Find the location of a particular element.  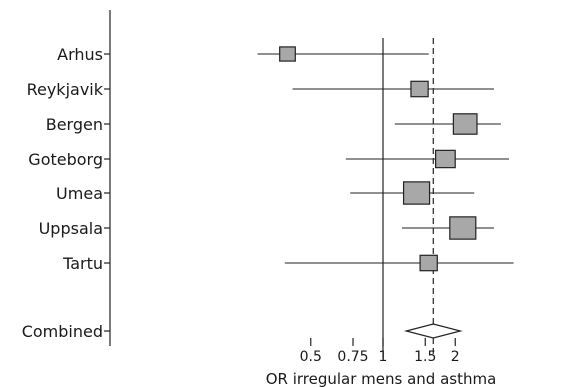

study-label: Umea is located at coordinates (79, 193).